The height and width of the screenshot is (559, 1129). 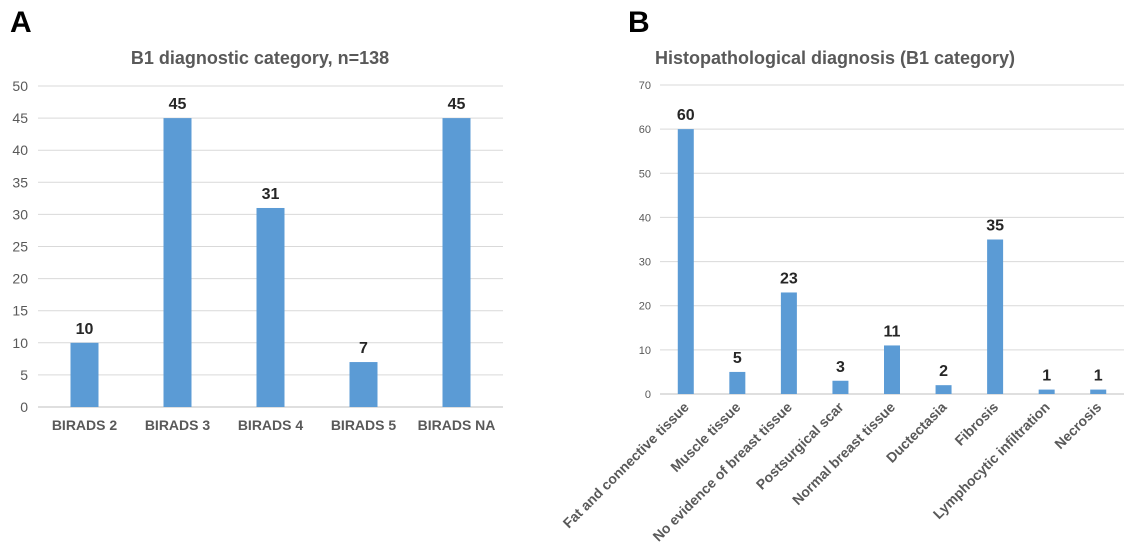 What do you see at coordinates (457, 425) in the screenshot?
I see `x-tick-label: BIRADS NA` at bounding box center [457, 425].